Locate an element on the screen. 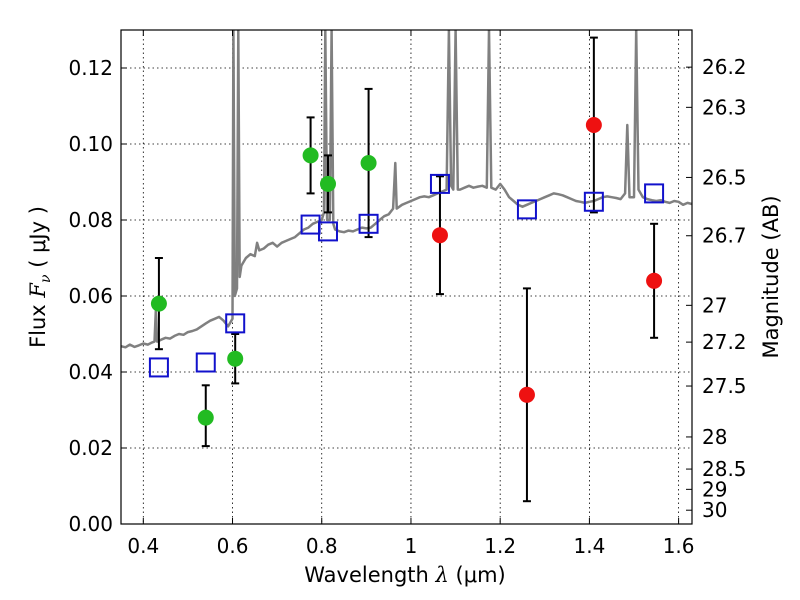 The height and width of the screenshot is (600, 800). y-tick-label: 0.02 is located at coordinates (90, 448).